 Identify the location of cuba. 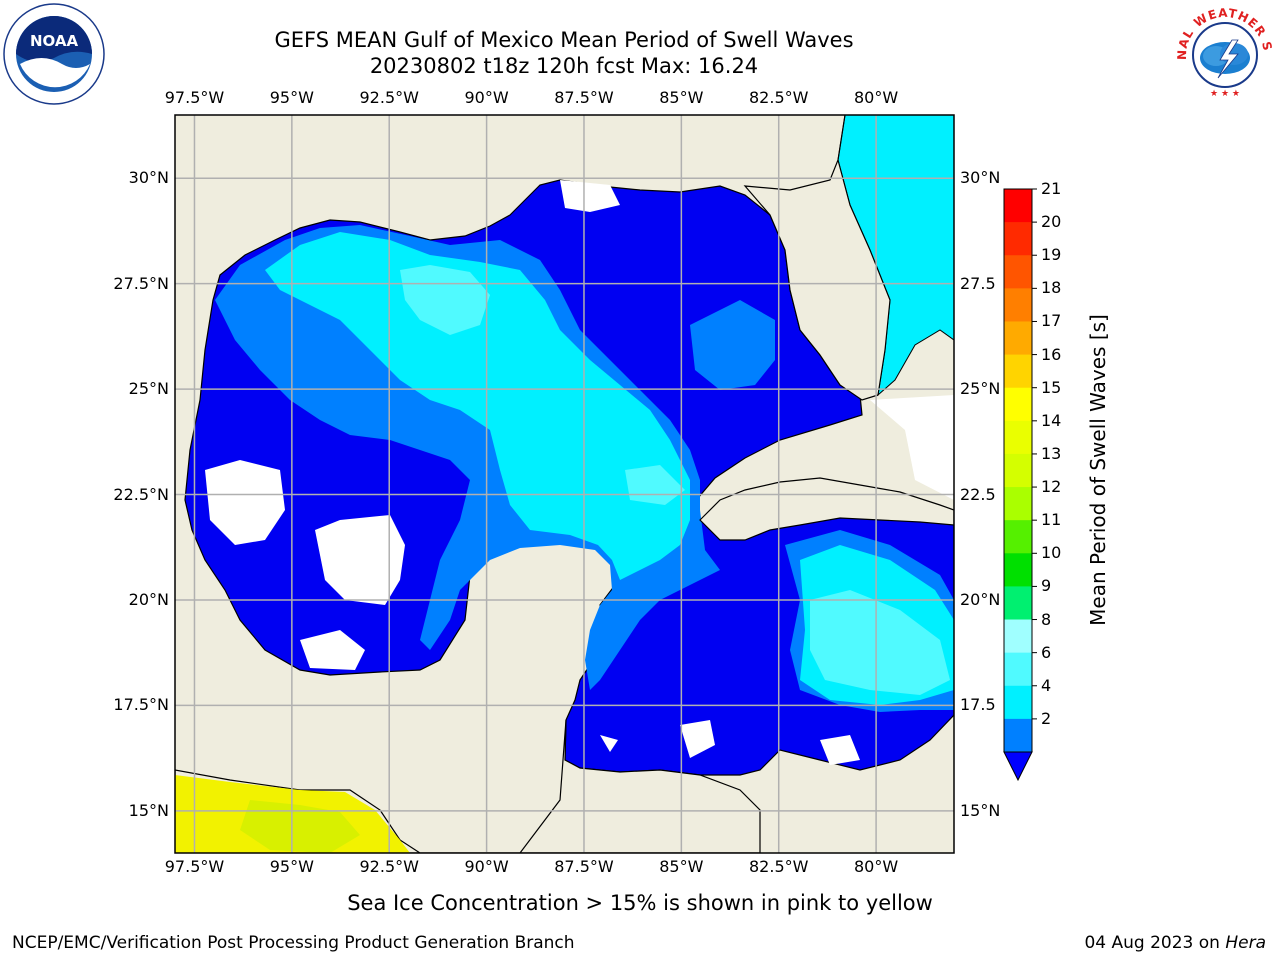
(826, 509).